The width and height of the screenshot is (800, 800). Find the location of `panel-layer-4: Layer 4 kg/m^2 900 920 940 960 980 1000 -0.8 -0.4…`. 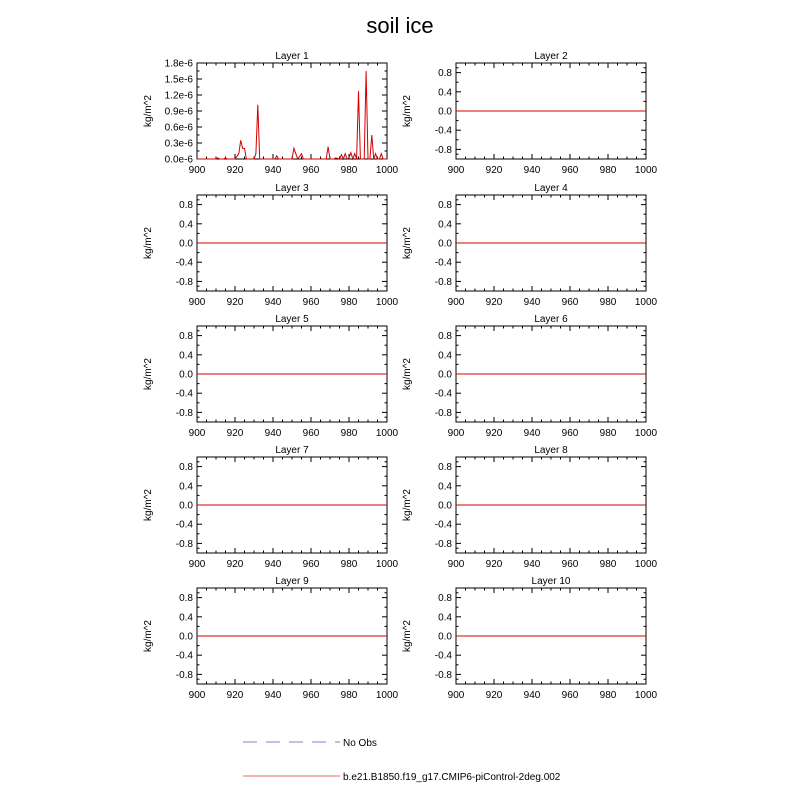

panel-layer-4: Layer 4 kg/m^2 900 920 940 960 980 1000 -0.8 -0.4… is located at coordinates (530, 245).